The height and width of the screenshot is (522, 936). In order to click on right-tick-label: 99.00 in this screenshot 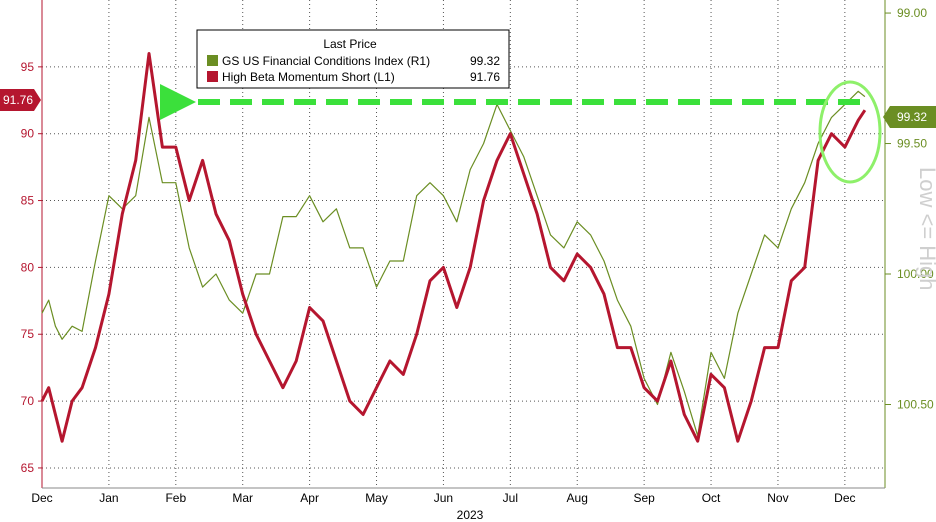, I will do `click(912, 13)`.